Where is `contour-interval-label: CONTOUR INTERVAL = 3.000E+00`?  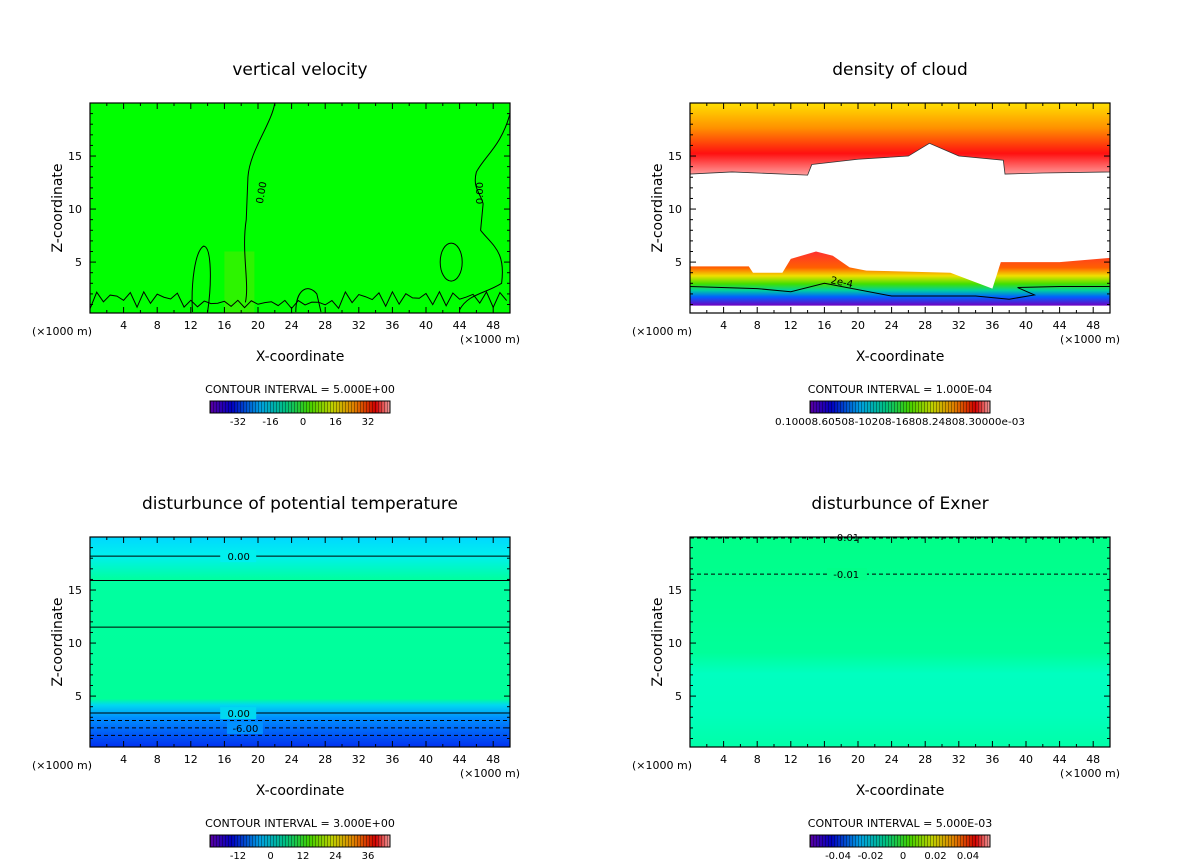
contour-interval-label: CONTOUR INTERVAL = 3.000E+00 is located at coordinates (300, 823).